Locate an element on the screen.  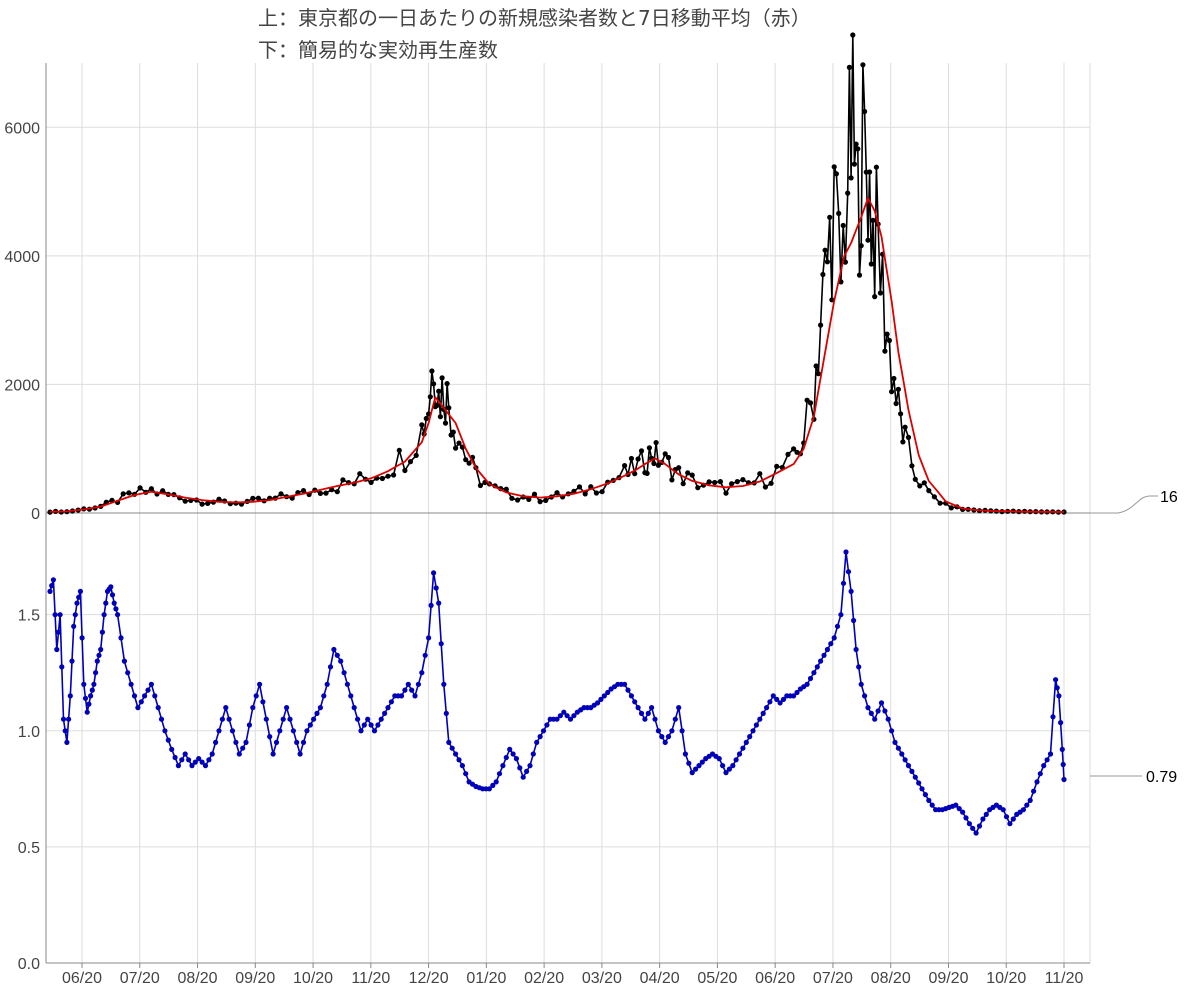
bottom-y-tick-label: 0.5 is located at coordinates (29, 848).